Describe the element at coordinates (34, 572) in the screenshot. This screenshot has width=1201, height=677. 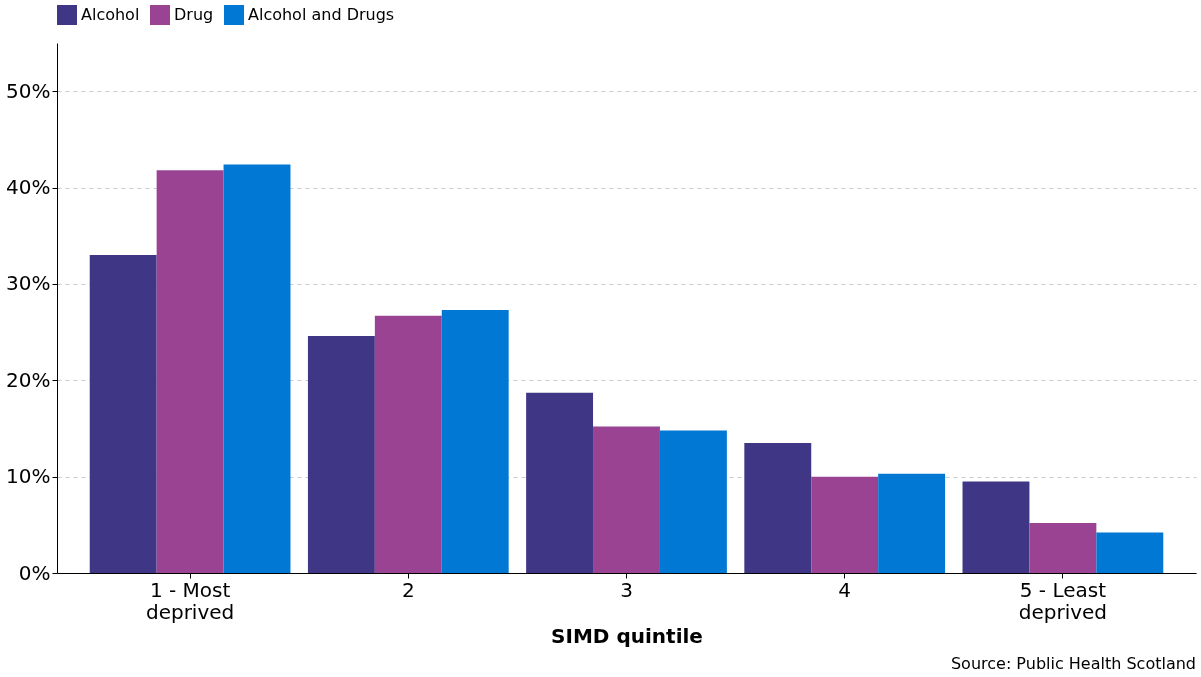
I see `y-tick-label: 0%` at that location.